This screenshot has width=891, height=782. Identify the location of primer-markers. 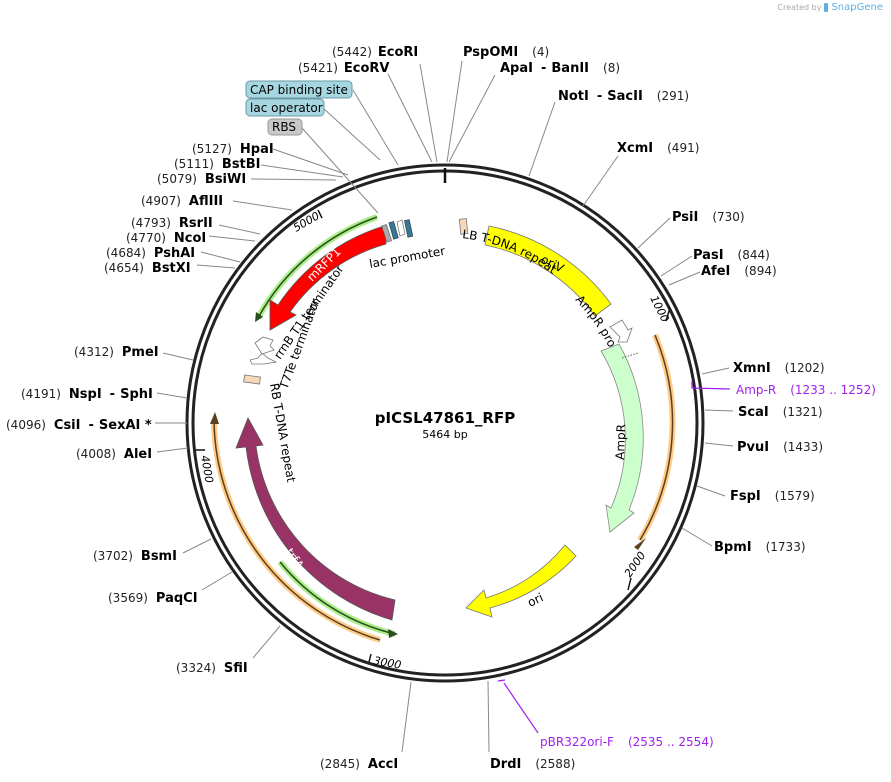
(614, 557).